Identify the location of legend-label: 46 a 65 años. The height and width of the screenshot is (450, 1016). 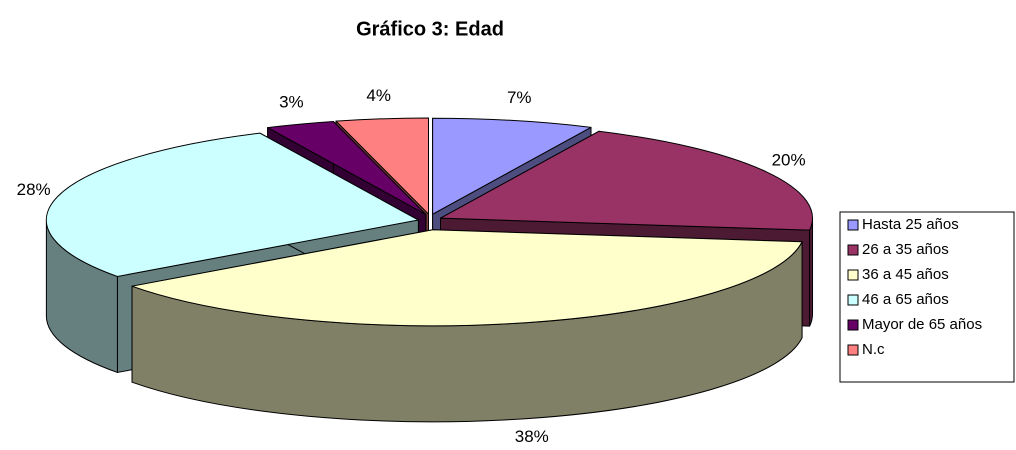
(905, 299).